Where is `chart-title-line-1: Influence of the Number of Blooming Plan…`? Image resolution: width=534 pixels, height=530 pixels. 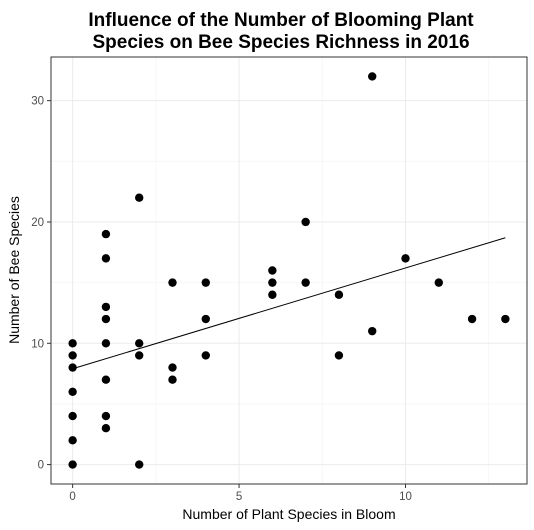
chart-title-line-1: Influence of the Number of Blooming Plan… is located at coordinates (281, 20).